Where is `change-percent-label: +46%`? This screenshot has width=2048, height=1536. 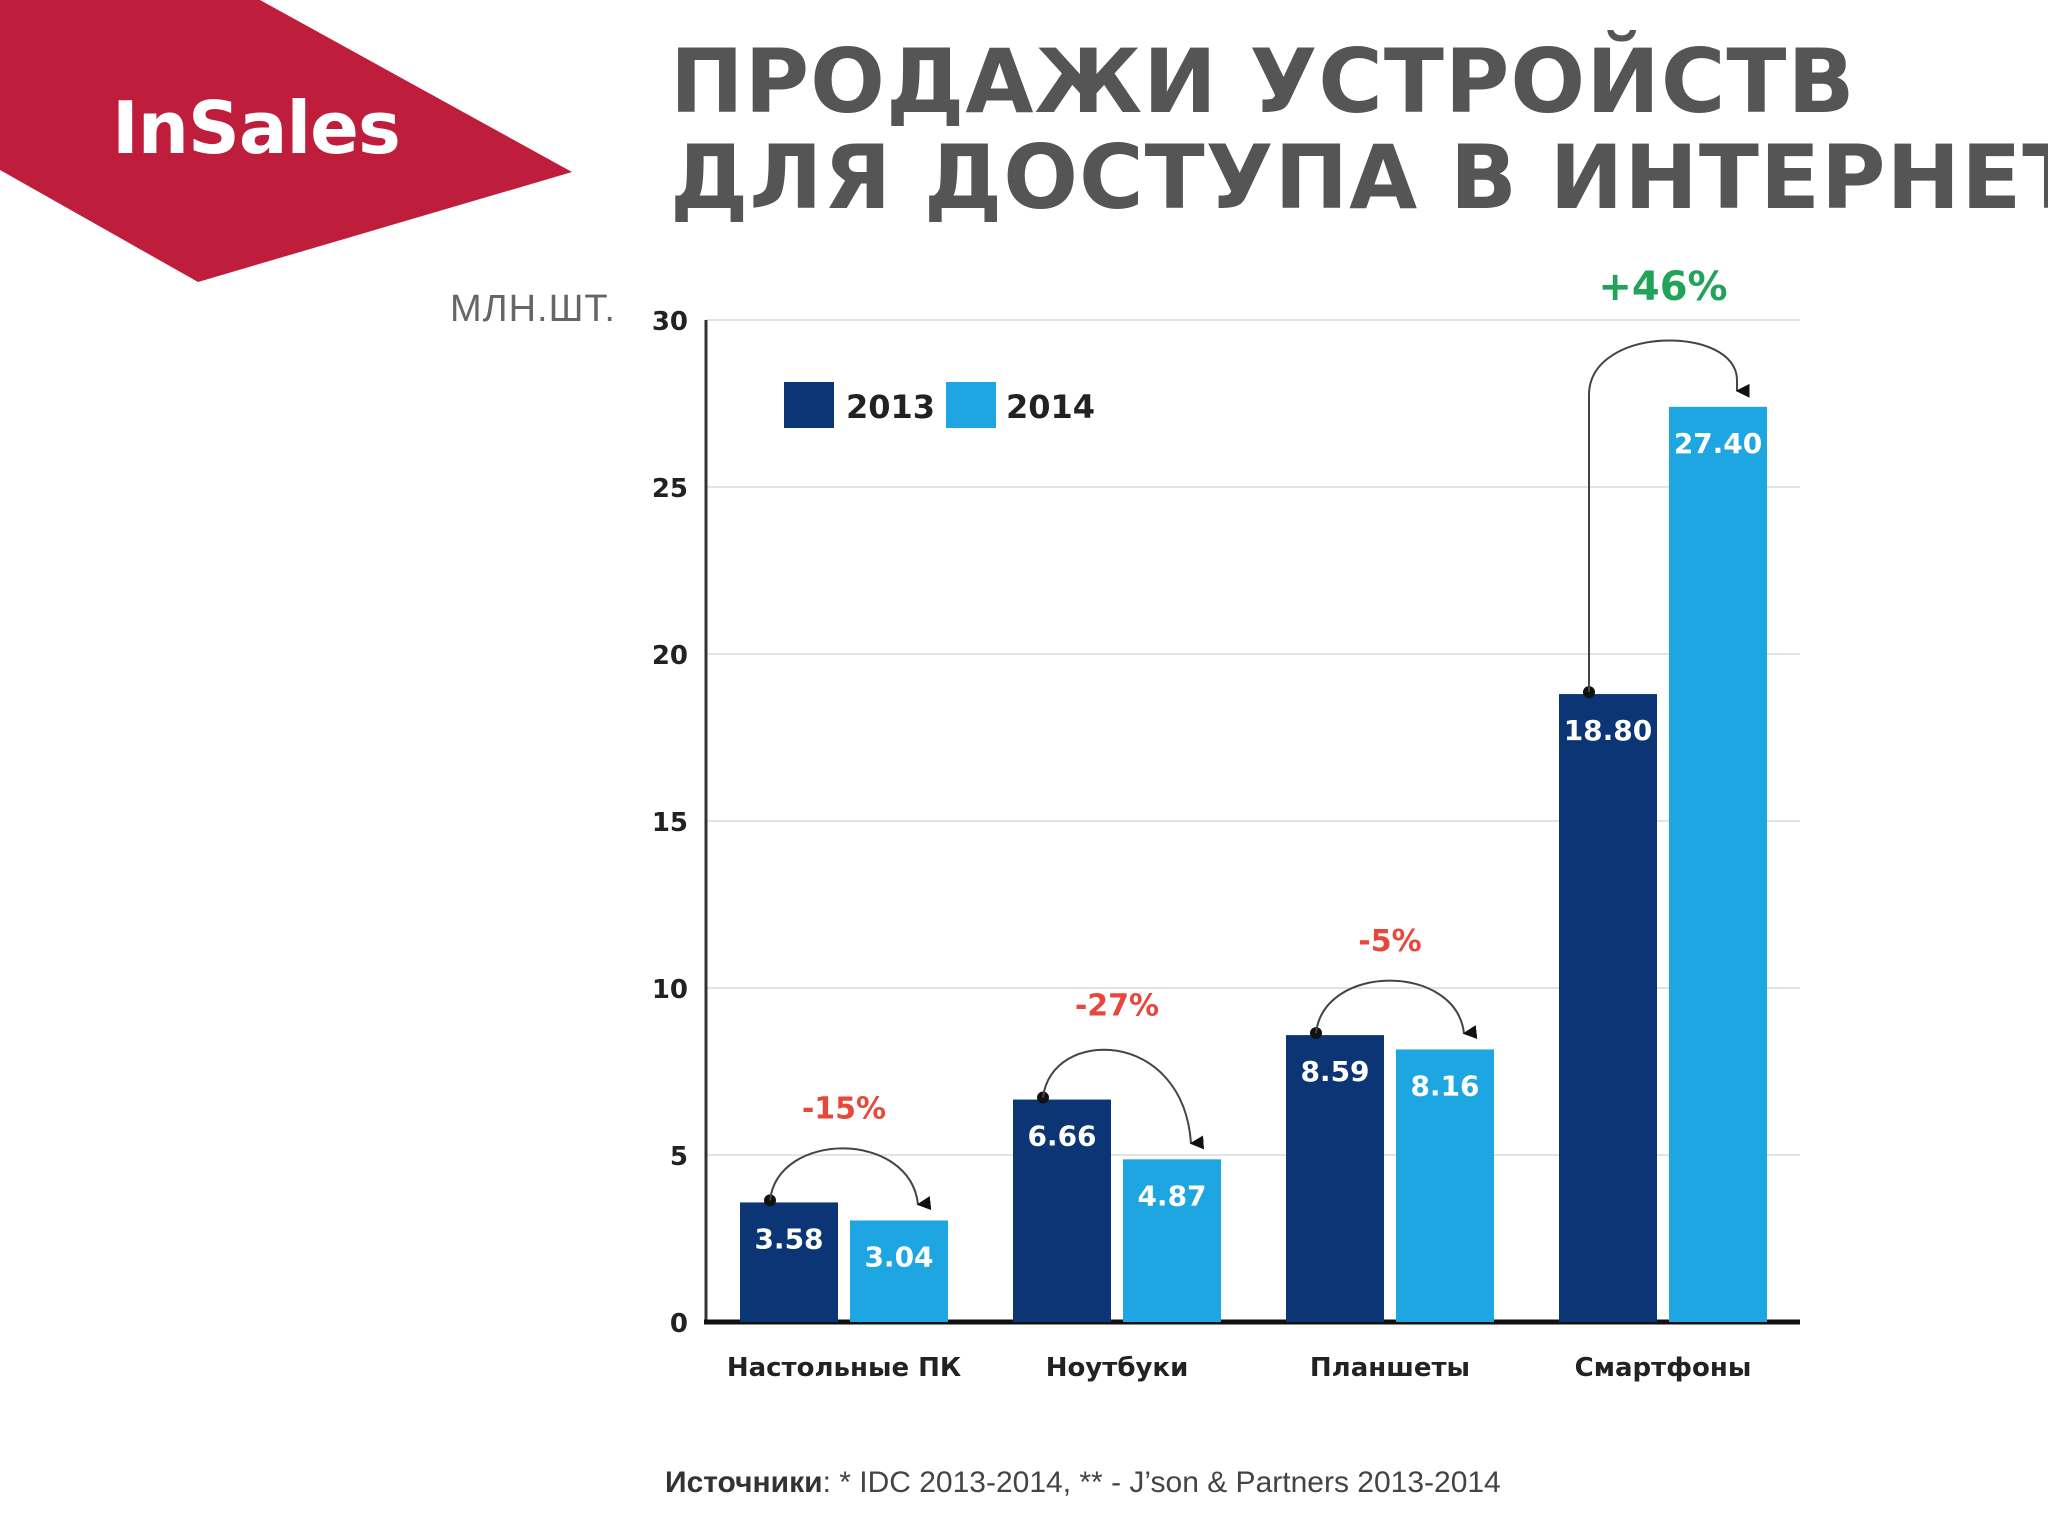
change-percent-label: +46% is located at coordinates (1662, 287).